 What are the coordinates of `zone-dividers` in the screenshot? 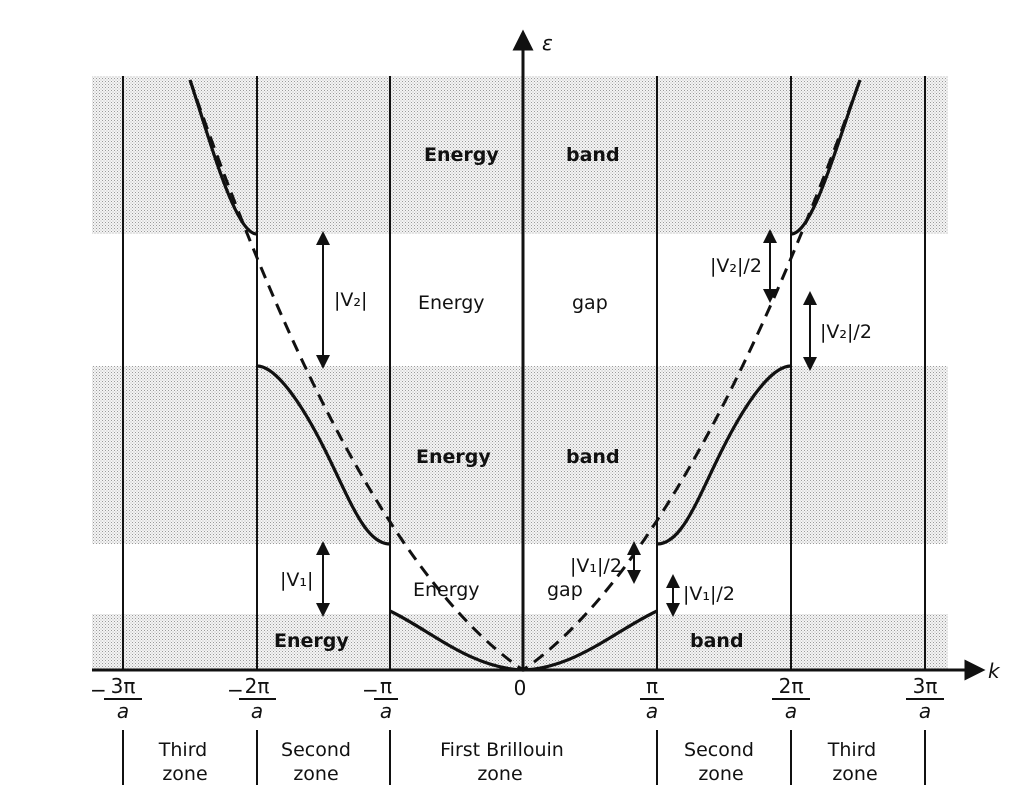 It's located at (524, 757).